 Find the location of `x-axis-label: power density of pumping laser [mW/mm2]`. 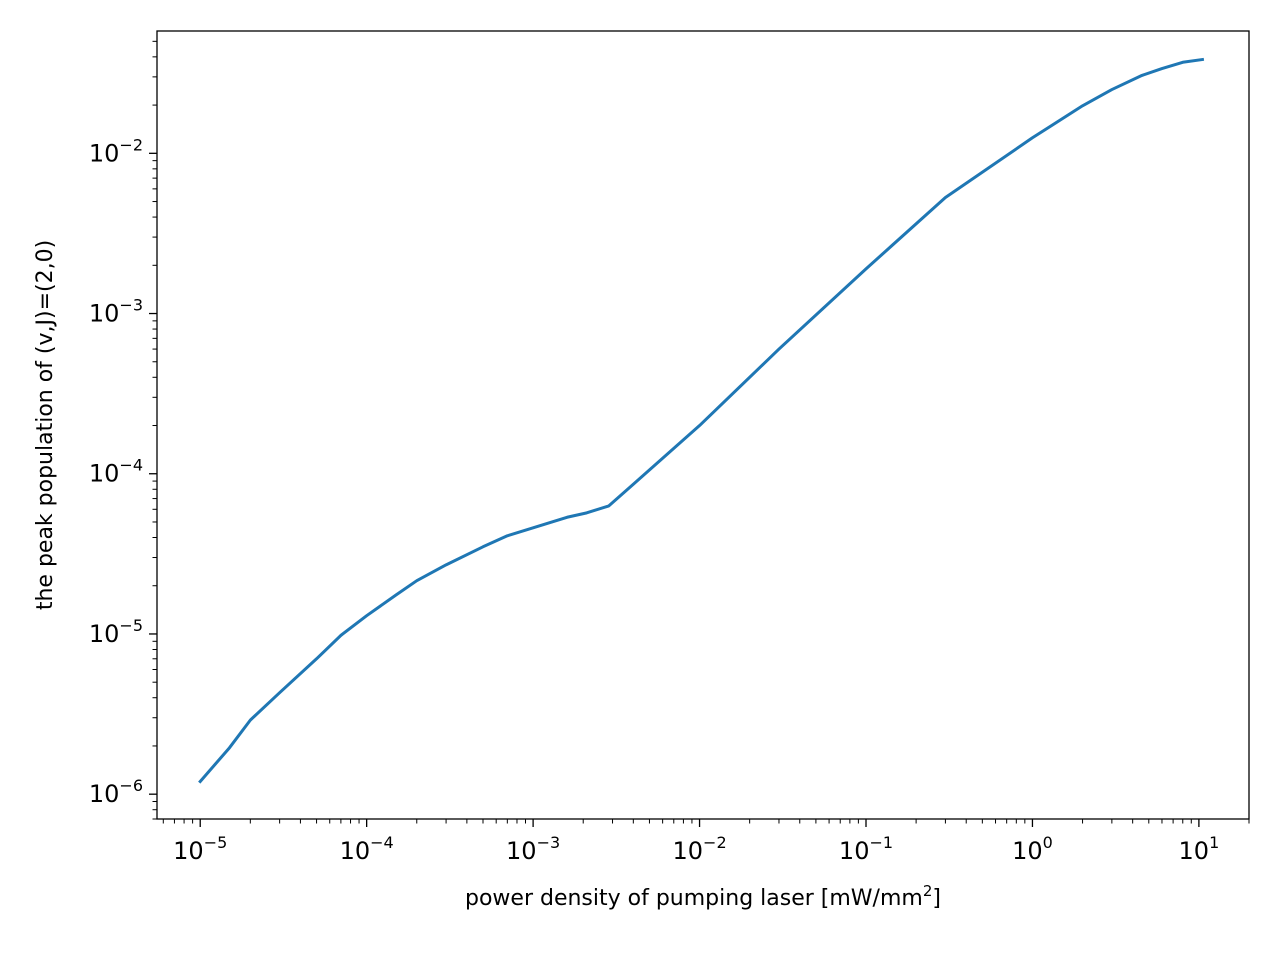

x-axis-label: power density of pumping laser [mW/mm2] is located at coordinates (703, 896).